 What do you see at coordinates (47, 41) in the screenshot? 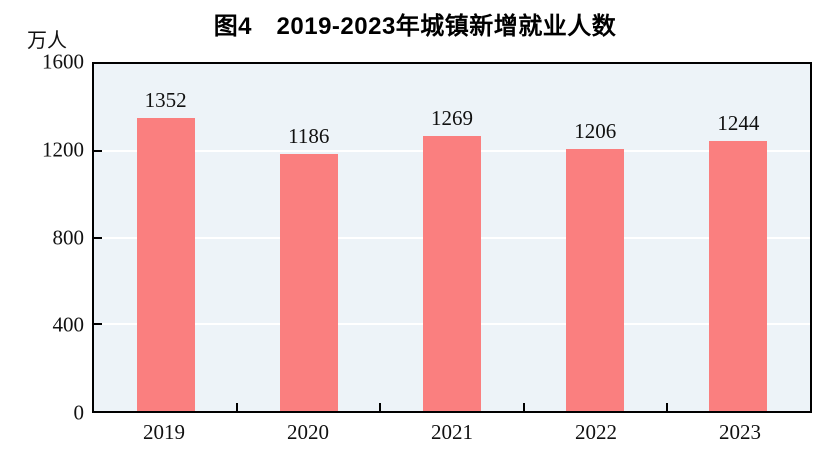
I see `y-axis-unit-label: 万人` at bounding box center [47, 41].